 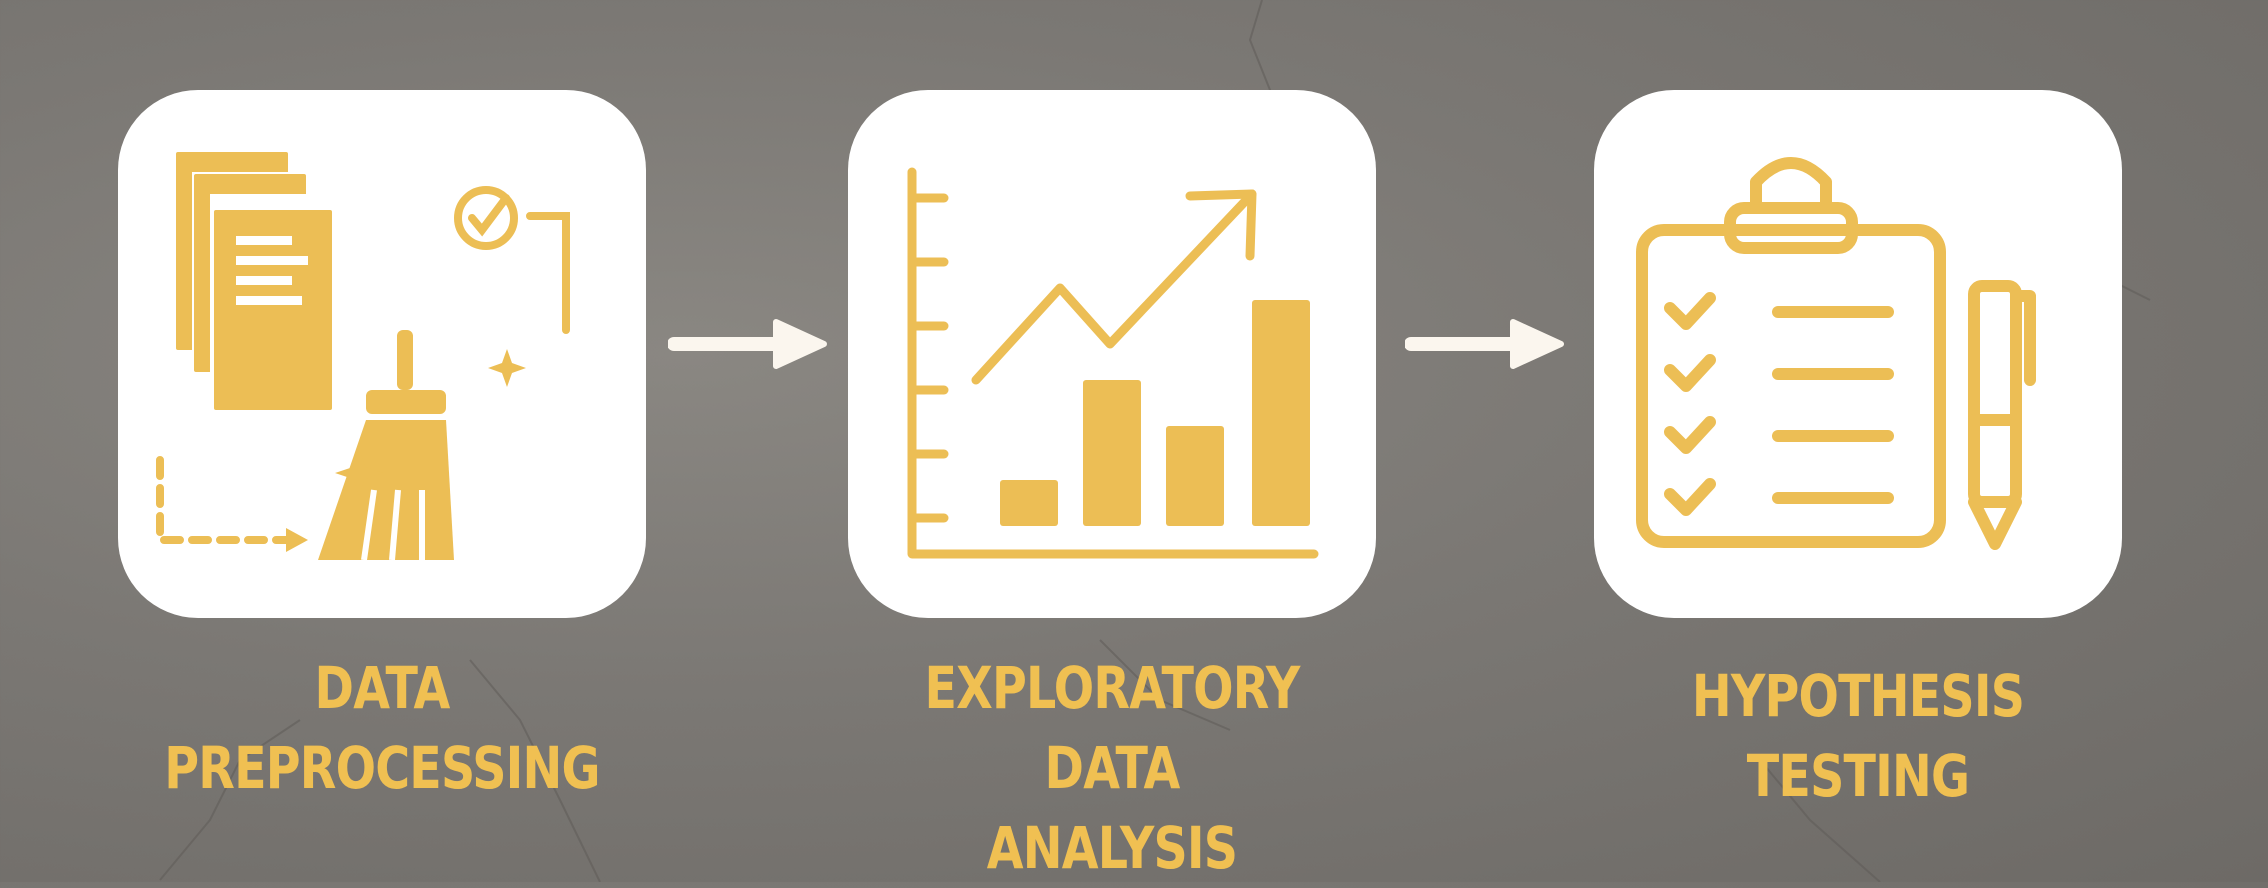 I want to click on step-label-exploratory-data-analysis: EXPLORATORY DATA ANALYSIS, so click(x=1112, y=768).